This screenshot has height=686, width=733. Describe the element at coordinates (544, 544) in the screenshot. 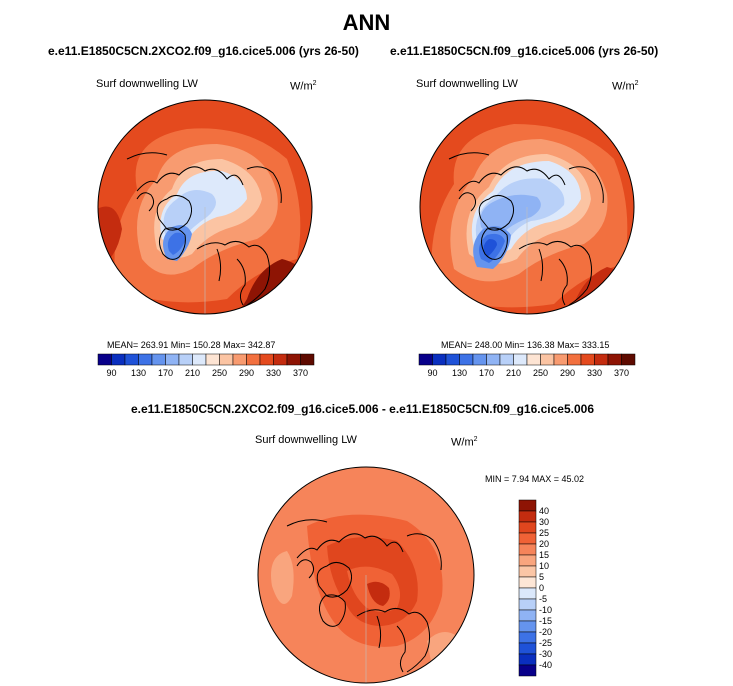

I see `panel3-colorbar-tick-label: 20` at that location.